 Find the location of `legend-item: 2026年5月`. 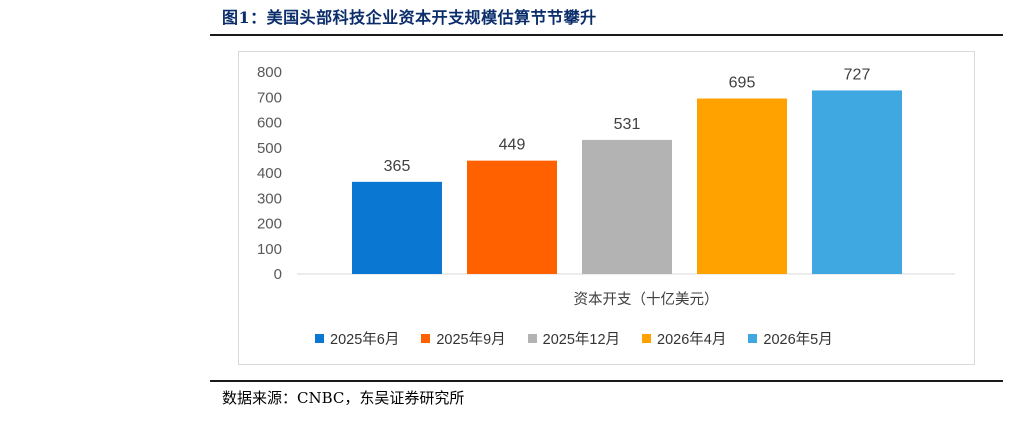

legend-item: 2026年5月 is located at coordinates (790, 338).